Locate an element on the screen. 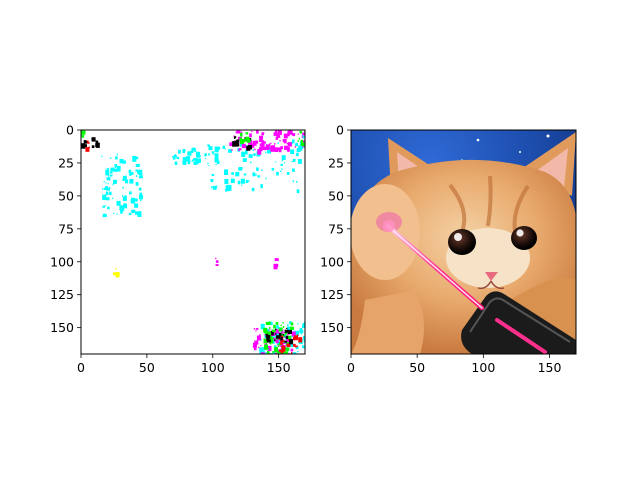 The image size is (640, 480). raised-paw is located at coordinates (385, 232).